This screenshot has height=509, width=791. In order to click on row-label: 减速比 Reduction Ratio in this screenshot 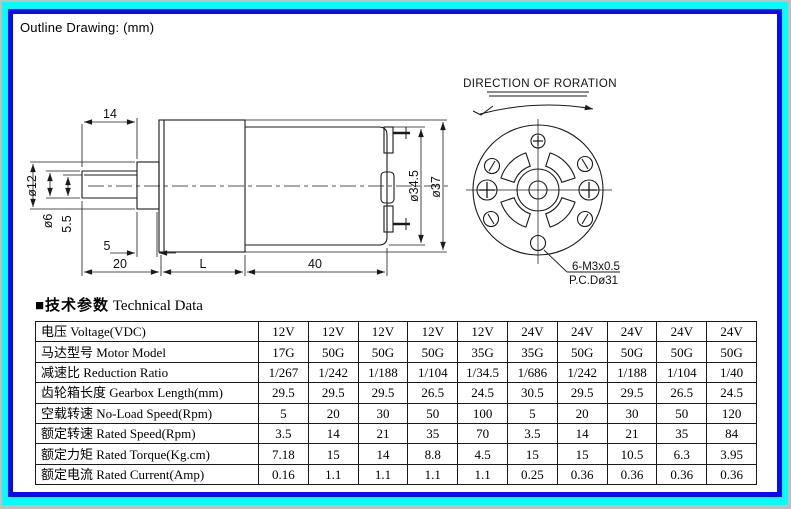, I will do `click(147, 372)`.